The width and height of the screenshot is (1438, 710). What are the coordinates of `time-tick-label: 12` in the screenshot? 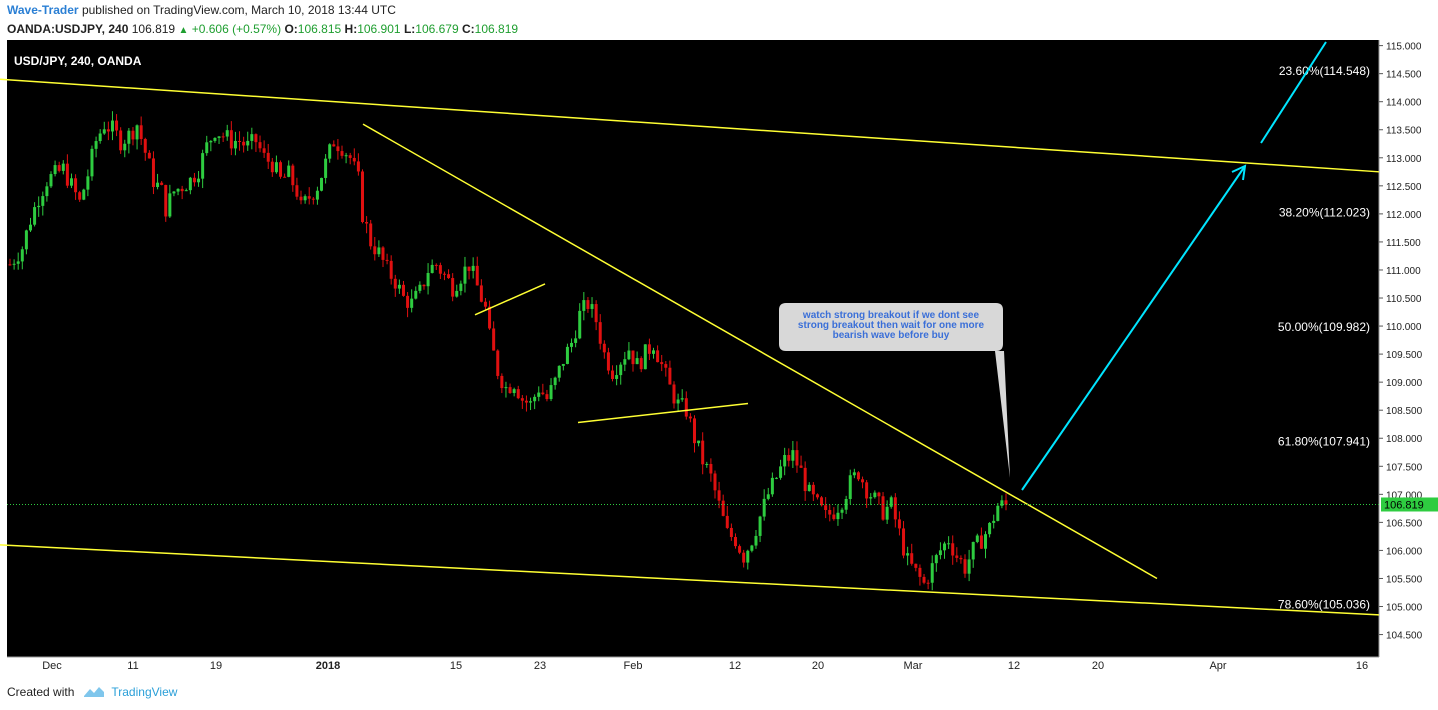 It's located at (735, 666).